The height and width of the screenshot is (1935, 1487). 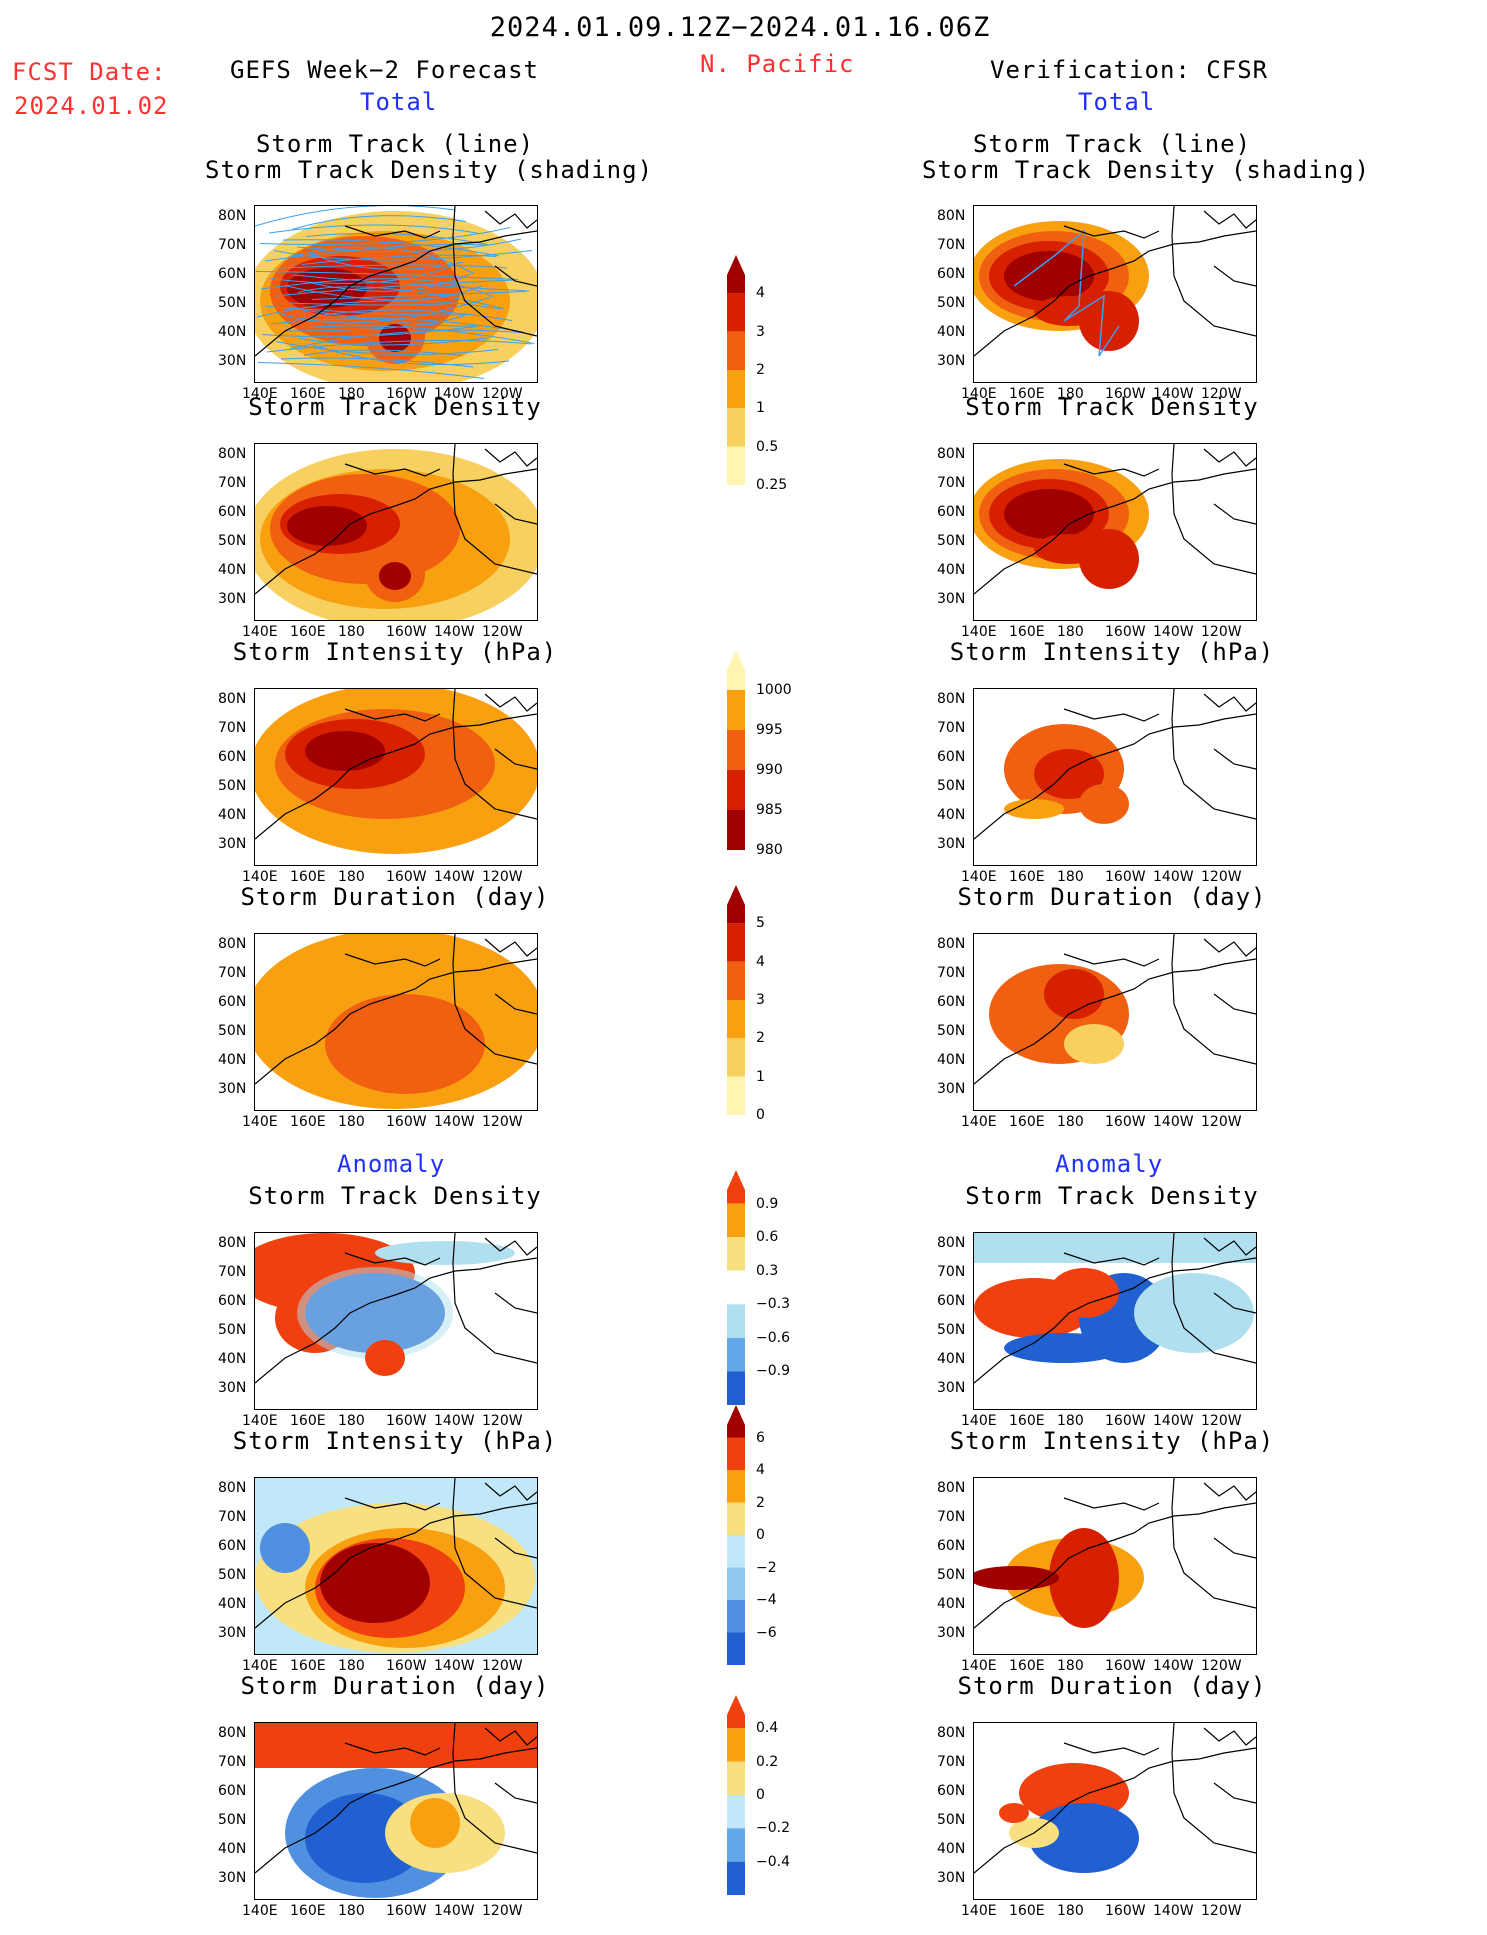 I want to click on forecast-title: GEFS Week−2 Forecast, so click(x=384, y=70).